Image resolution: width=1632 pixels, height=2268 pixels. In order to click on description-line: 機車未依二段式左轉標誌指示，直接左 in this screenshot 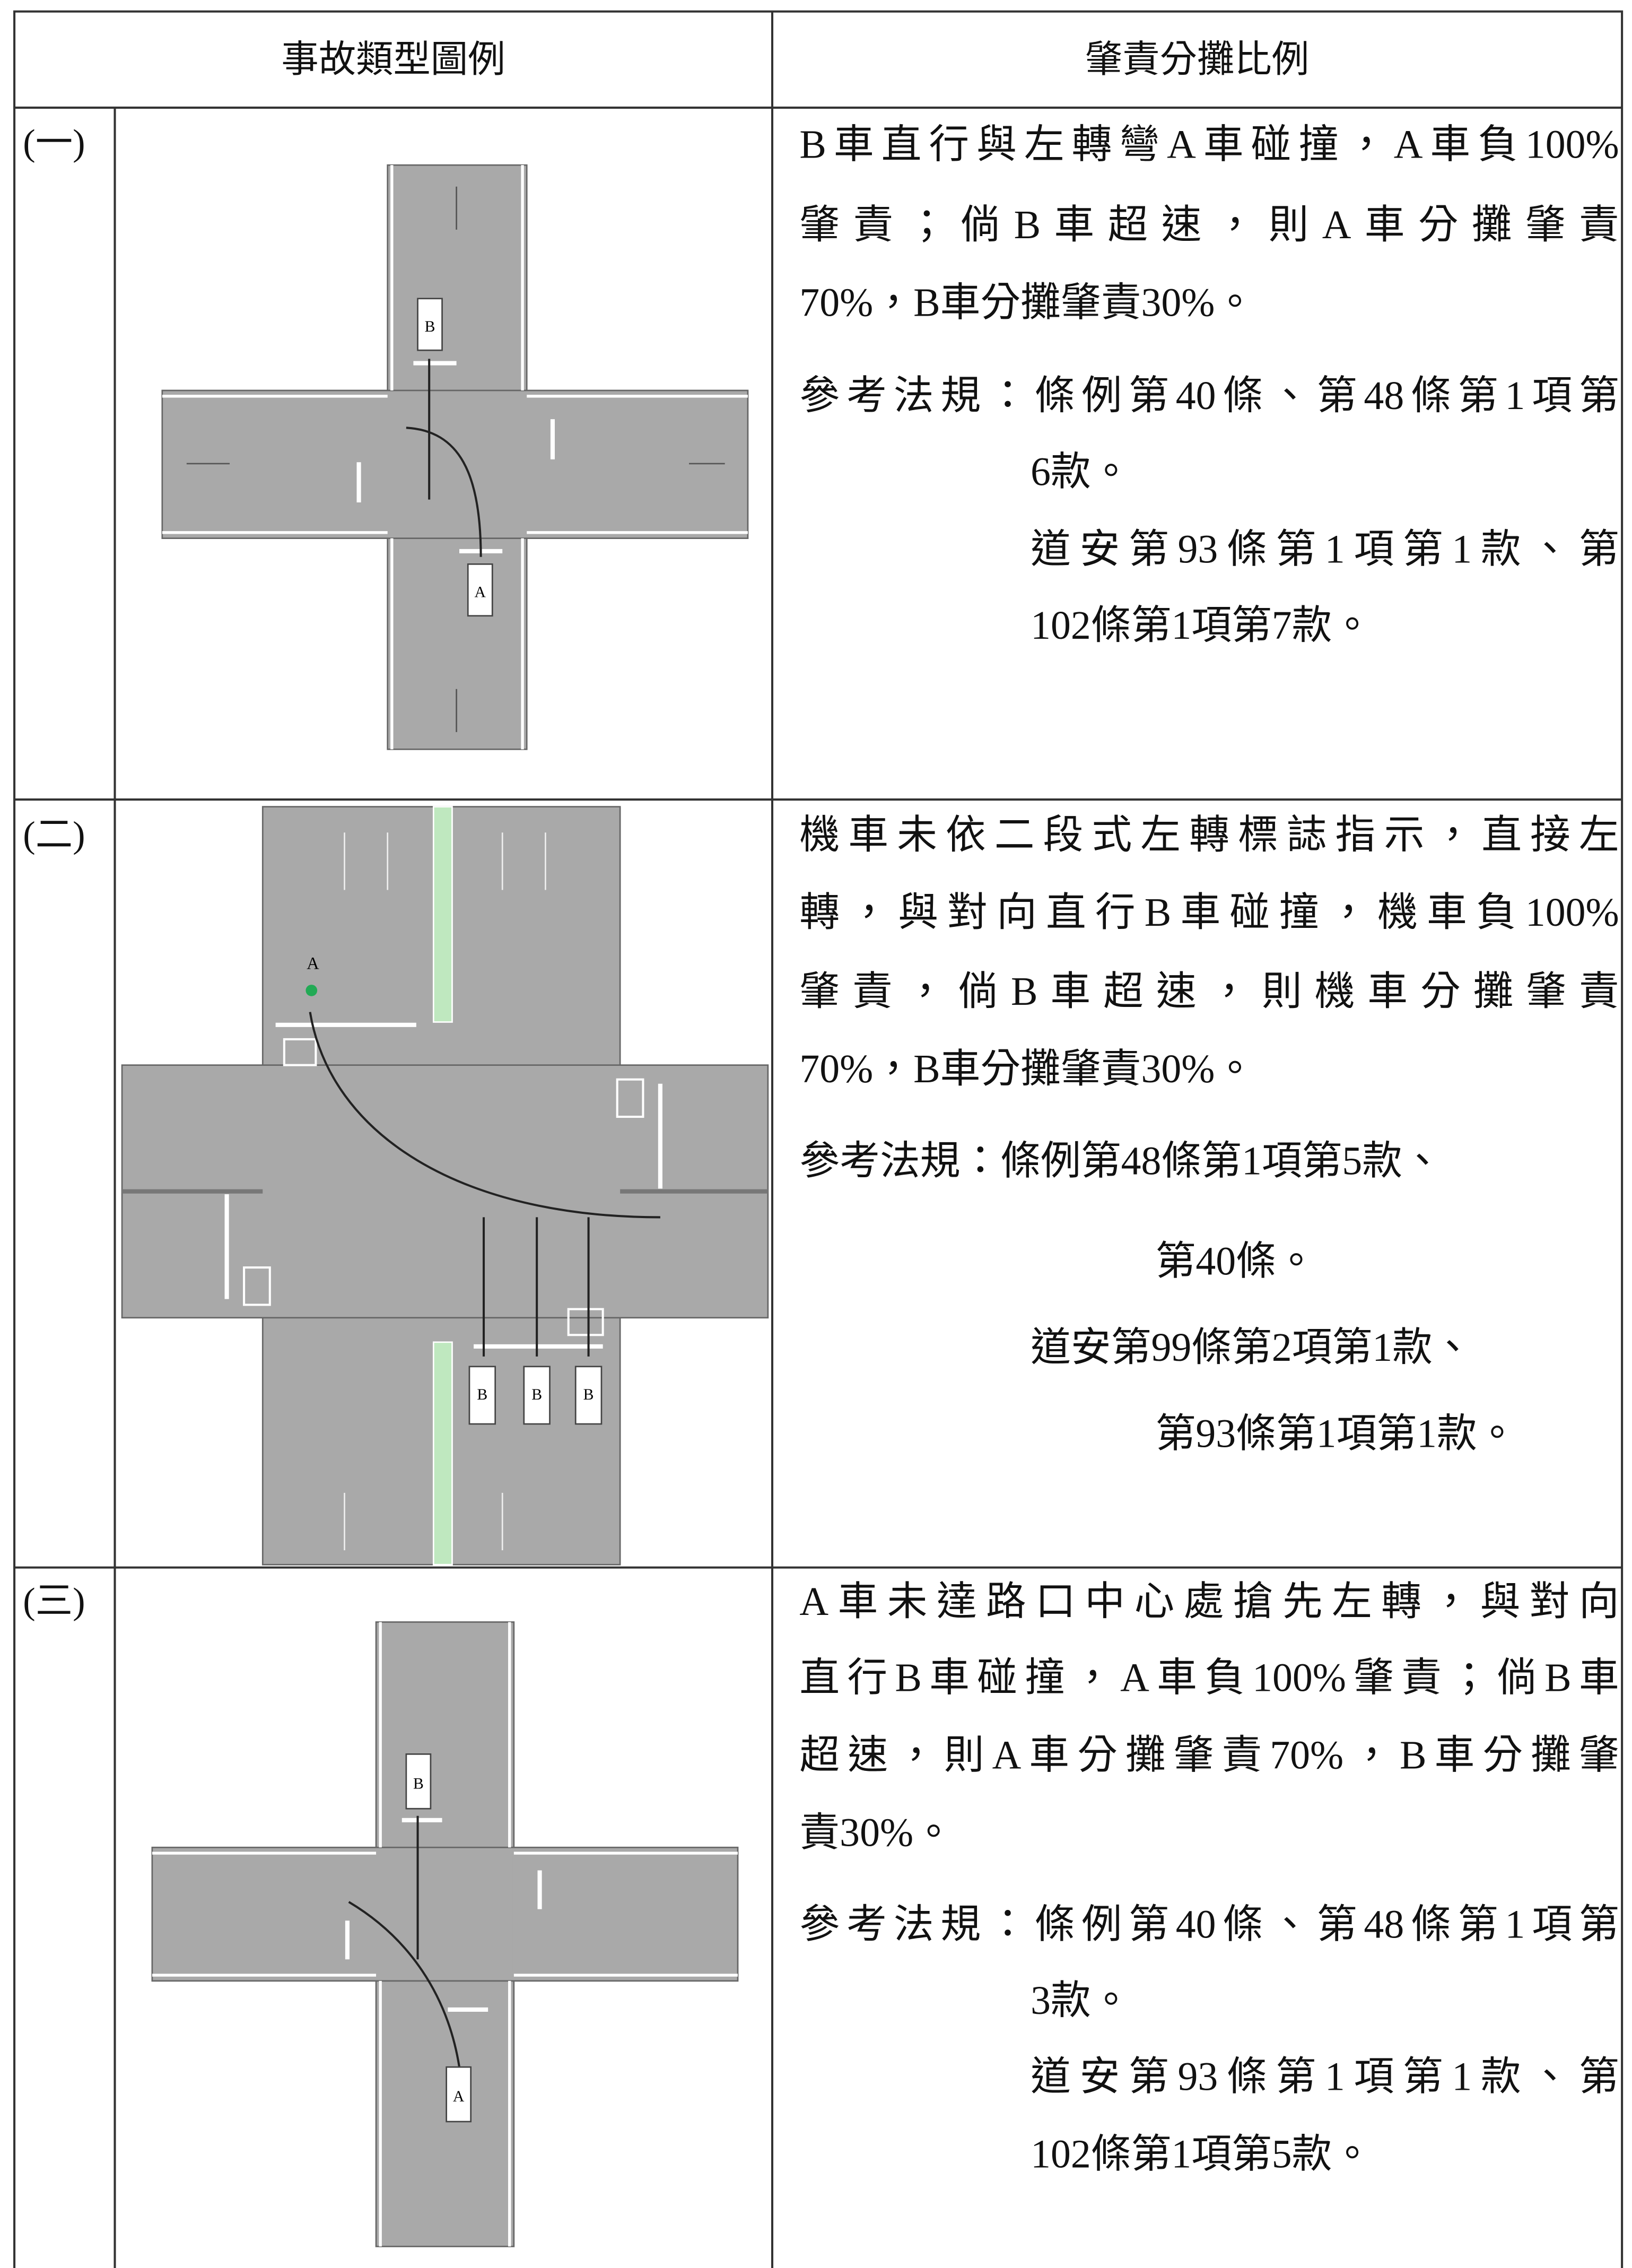, I will do `click(1209, 837)`.